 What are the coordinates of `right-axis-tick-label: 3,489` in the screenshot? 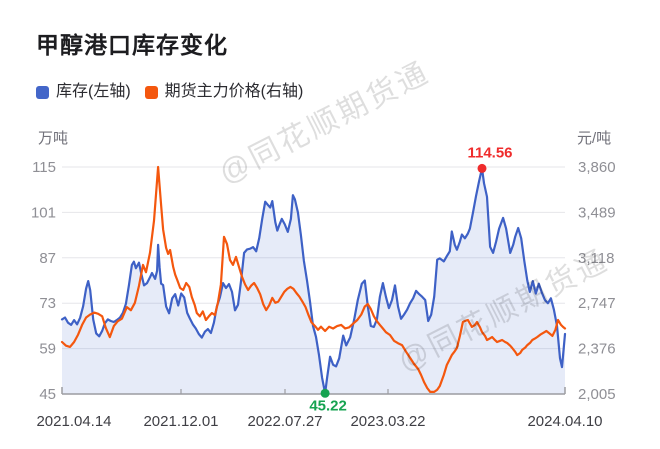 It's located at (597, 212).